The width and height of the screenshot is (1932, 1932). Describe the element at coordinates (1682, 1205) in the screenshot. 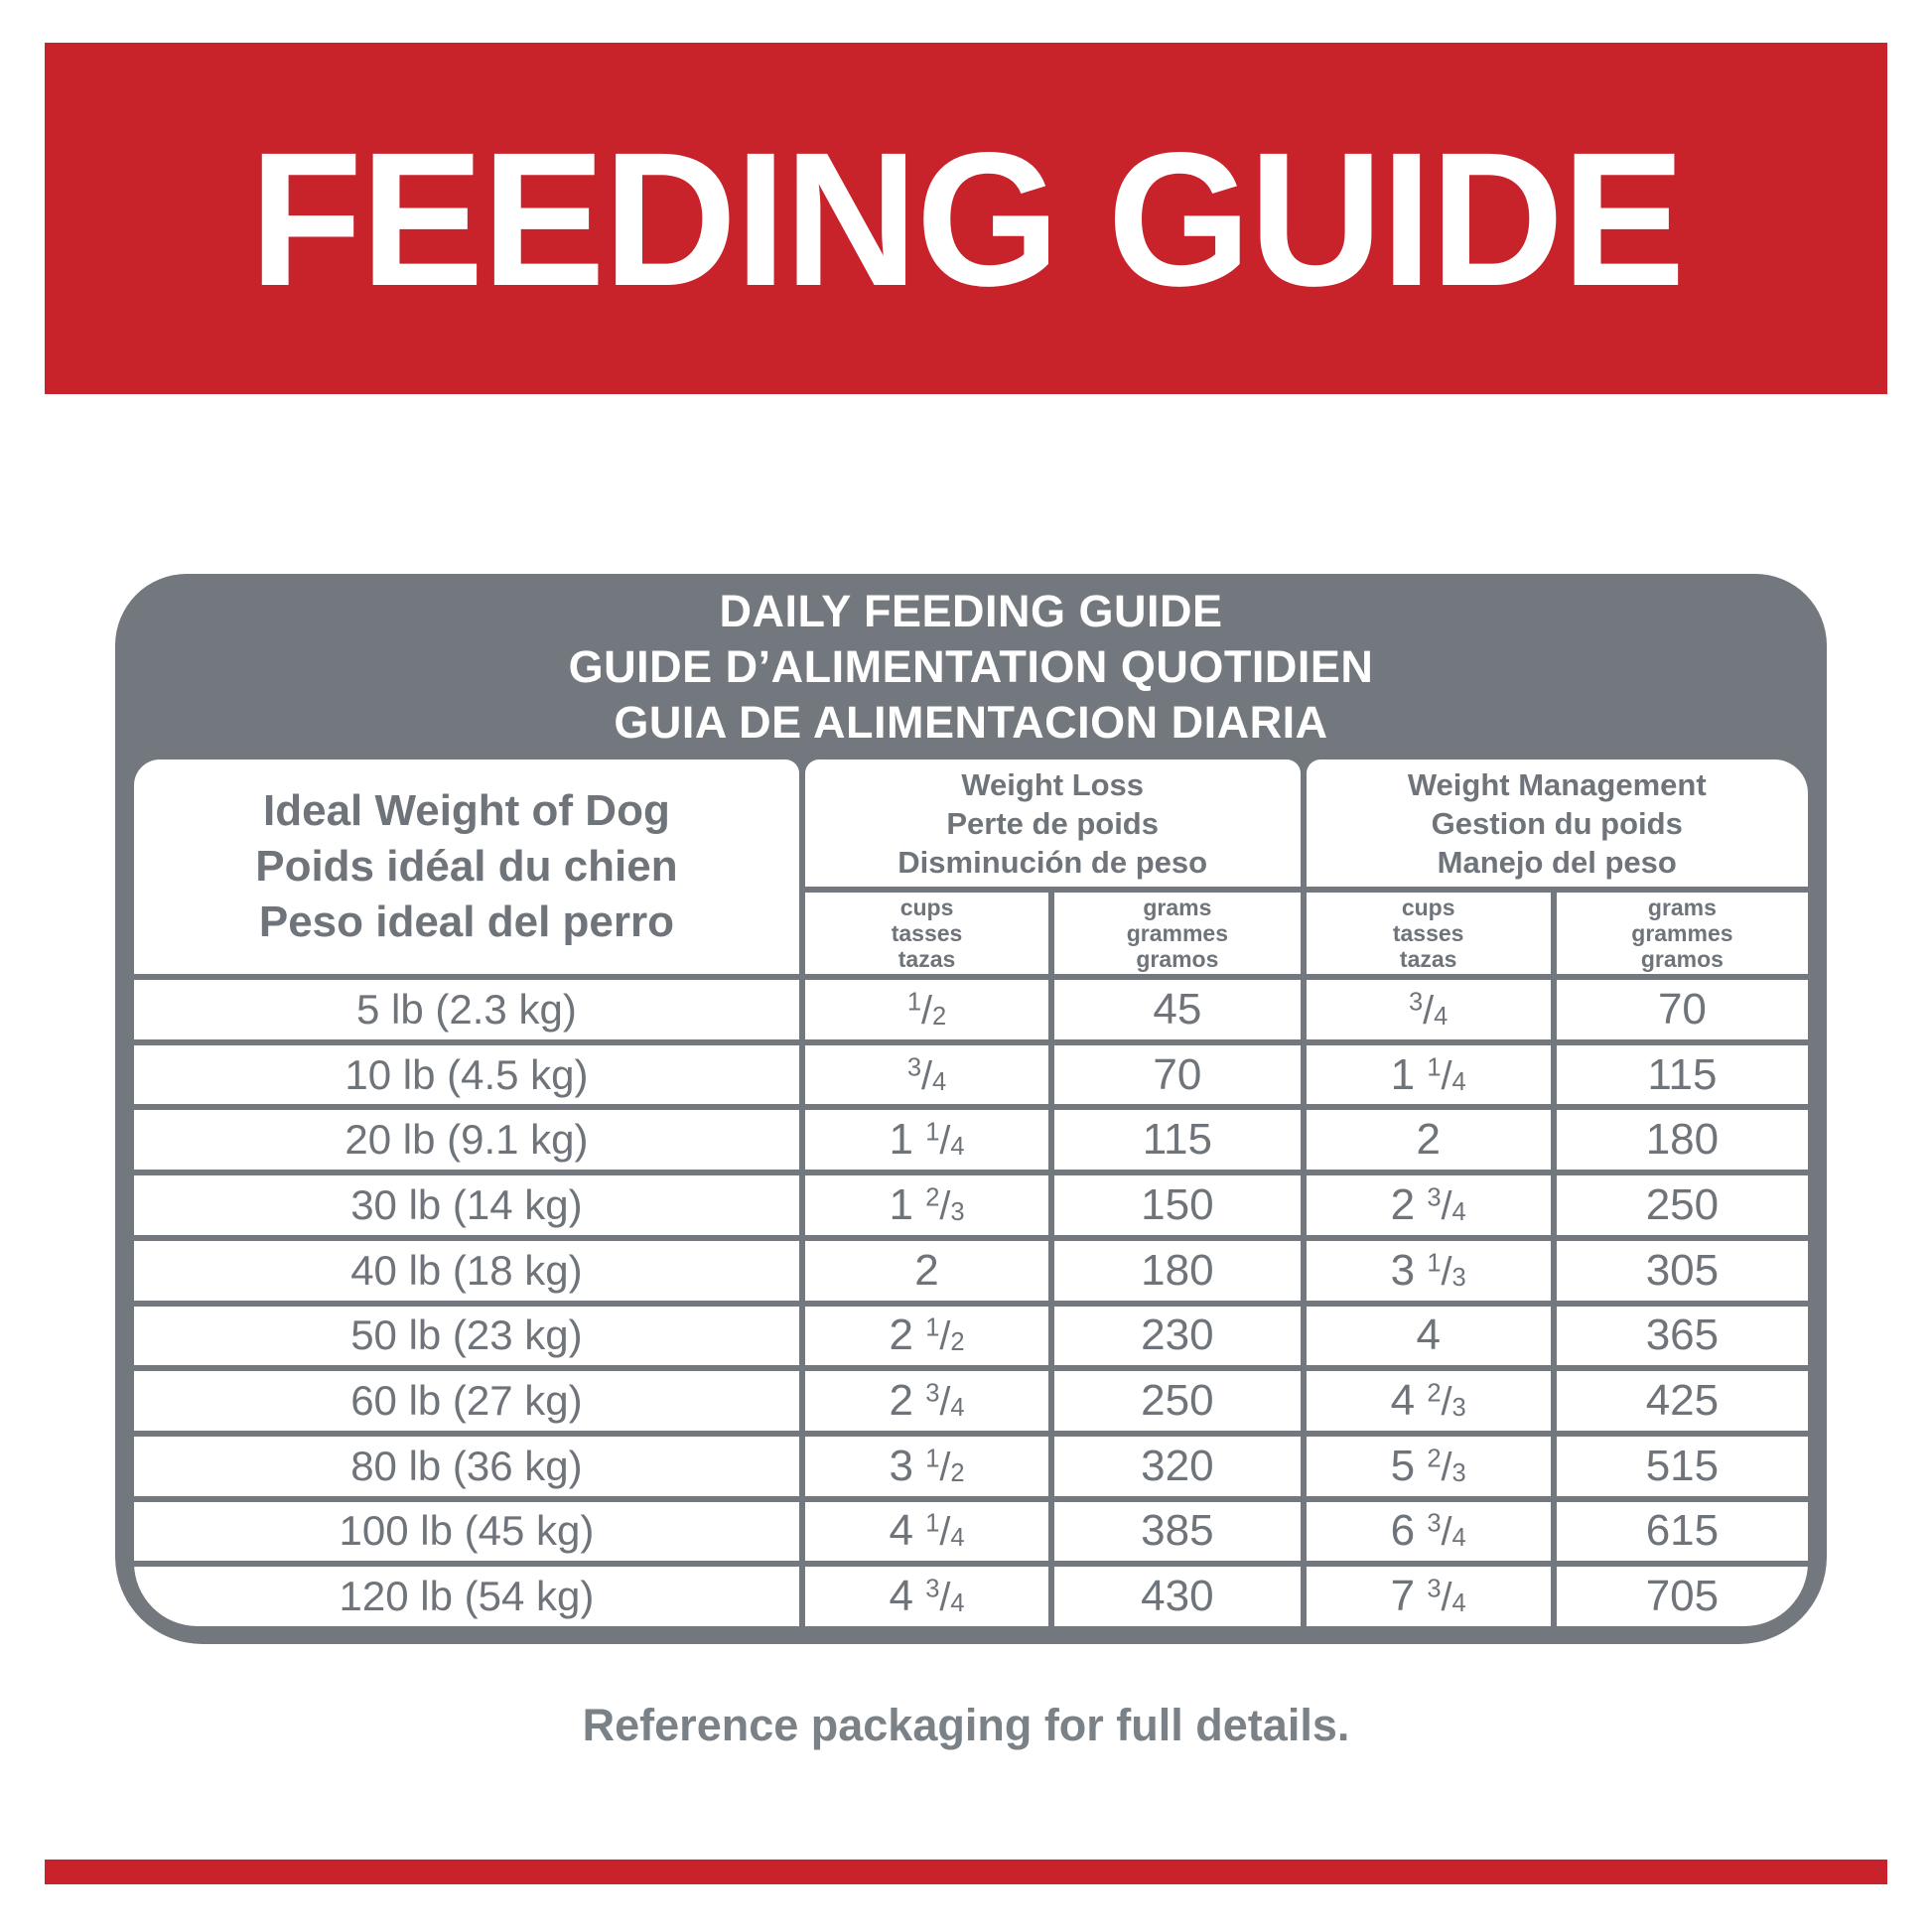

I see `weight-management-grams-cell: 250` at that location.